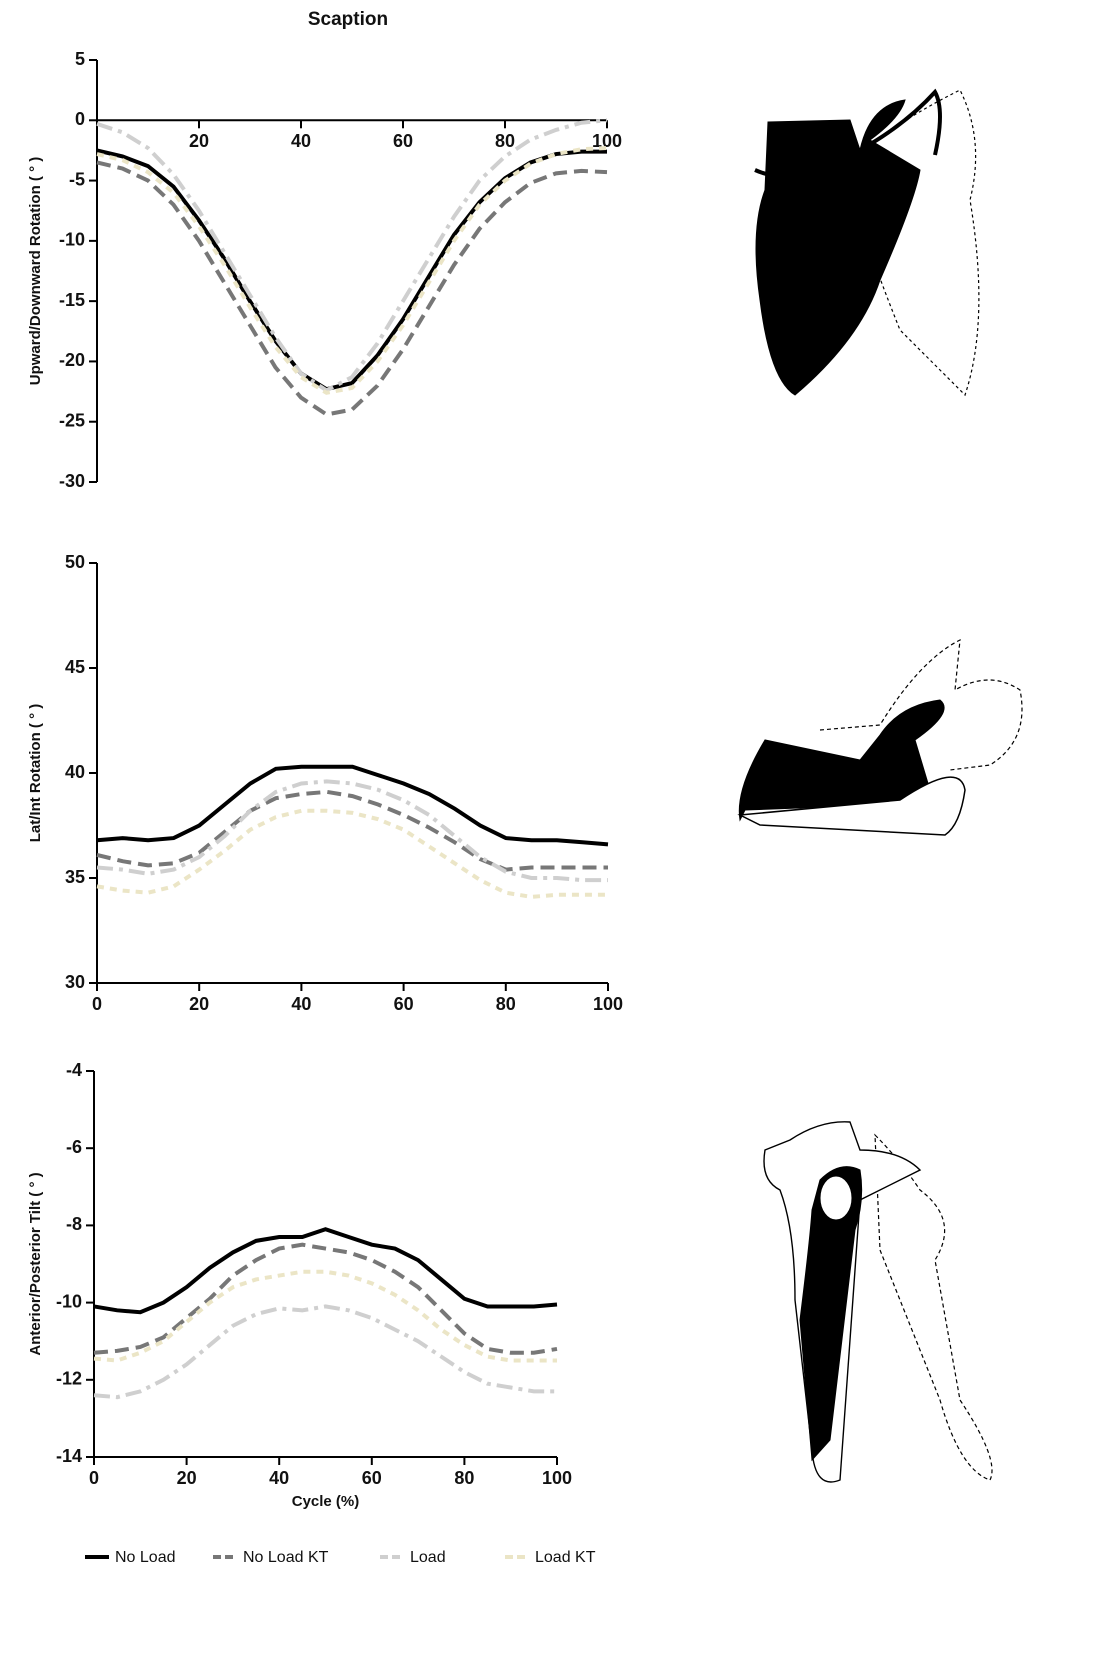  What do you see at coordinates (428, 1557) in the screenshot?
I see `legend-label: Load` at bounding box center [428, 1557].